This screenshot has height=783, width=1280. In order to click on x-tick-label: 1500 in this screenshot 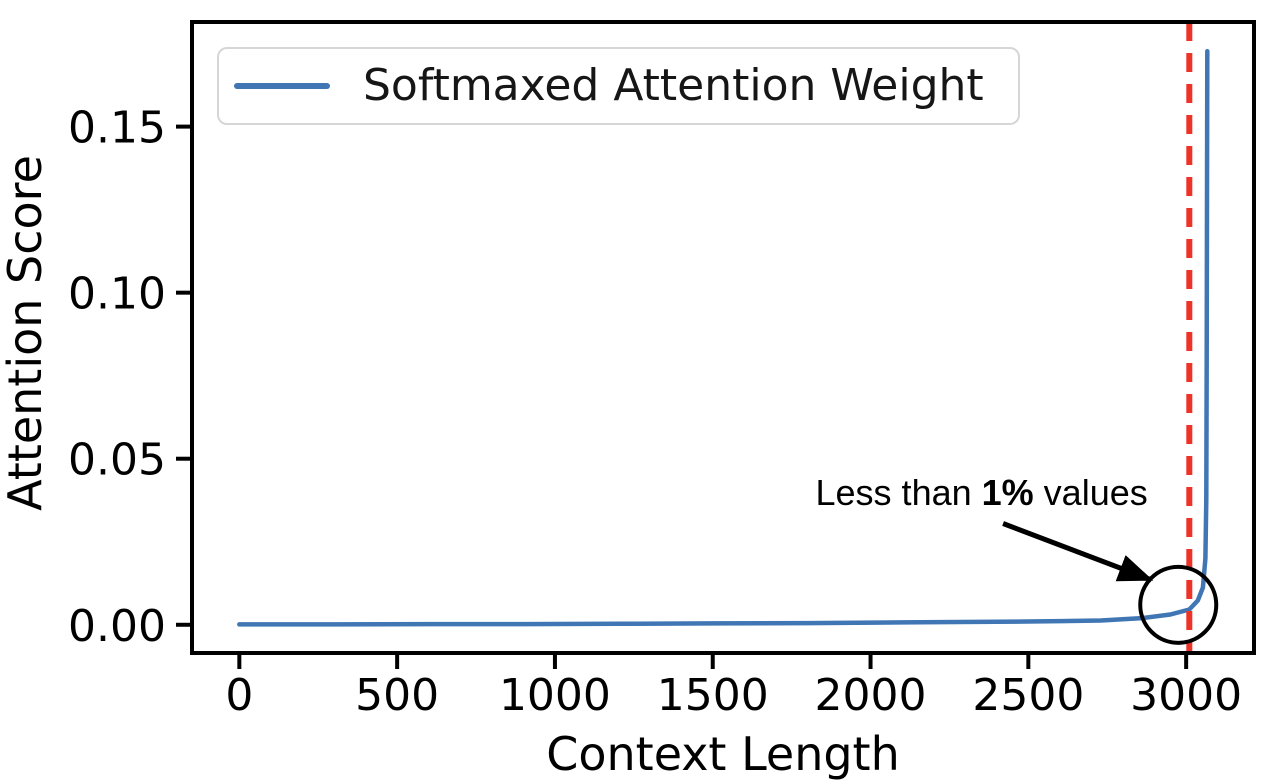, I will do `click(713, 695)`.